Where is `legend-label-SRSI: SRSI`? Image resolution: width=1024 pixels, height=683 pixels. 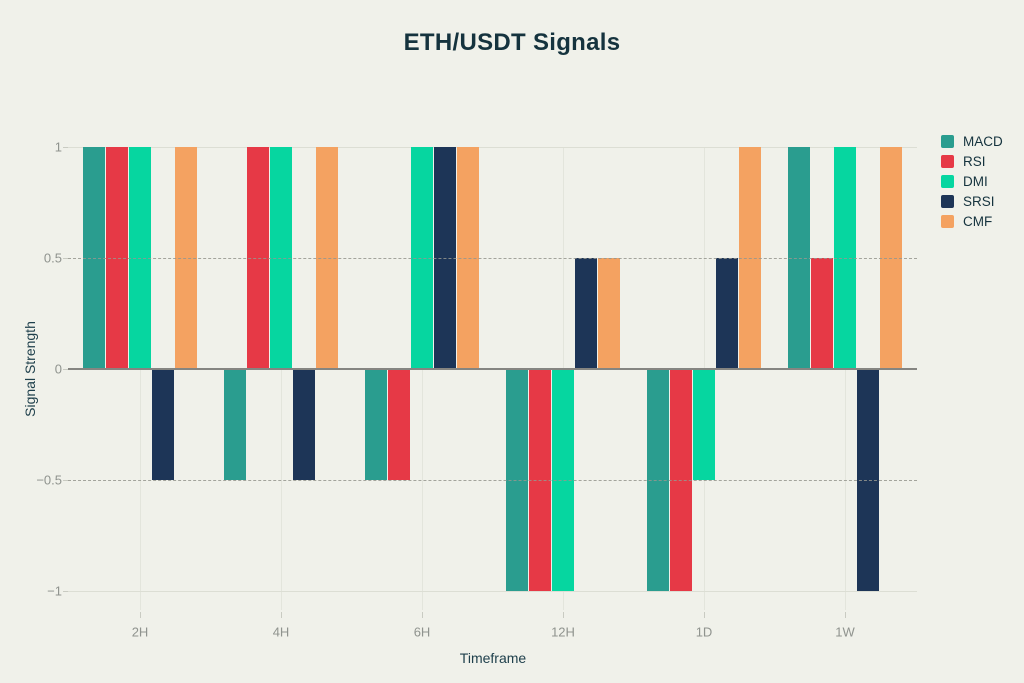 legend-label-SRSI: SRSI is located at coordinates (979, 201).